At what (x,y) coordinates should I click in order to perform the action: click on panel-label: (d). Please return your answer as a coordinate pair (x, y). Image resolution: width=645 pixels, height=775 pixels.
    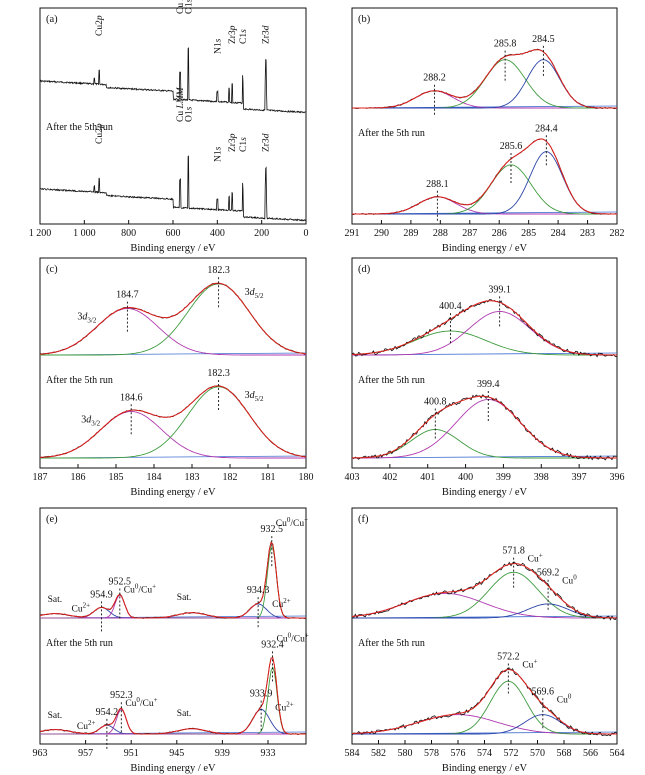
    Looking at the image, I should click on (364, 269).